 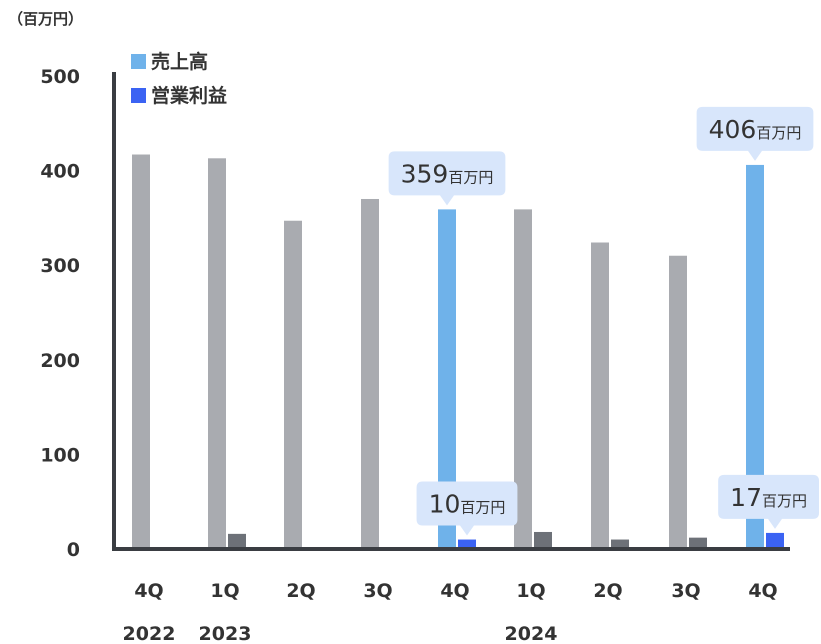 What do you see at coordinates (179, 61) in the screenshot?
I see `legend-label-sales: 売上高` at bounding box center [179, 61].